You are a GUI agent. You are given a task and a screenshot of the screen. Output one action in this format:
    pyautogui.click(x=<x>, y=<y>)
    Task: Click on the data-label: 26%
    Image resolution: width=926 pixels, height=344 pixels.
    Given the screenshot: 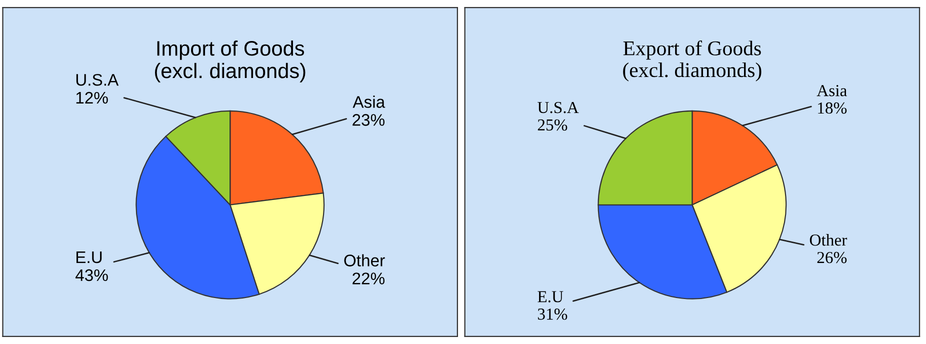 What is the action you would take?
    pyautogui.click(x=832, y=258)
    